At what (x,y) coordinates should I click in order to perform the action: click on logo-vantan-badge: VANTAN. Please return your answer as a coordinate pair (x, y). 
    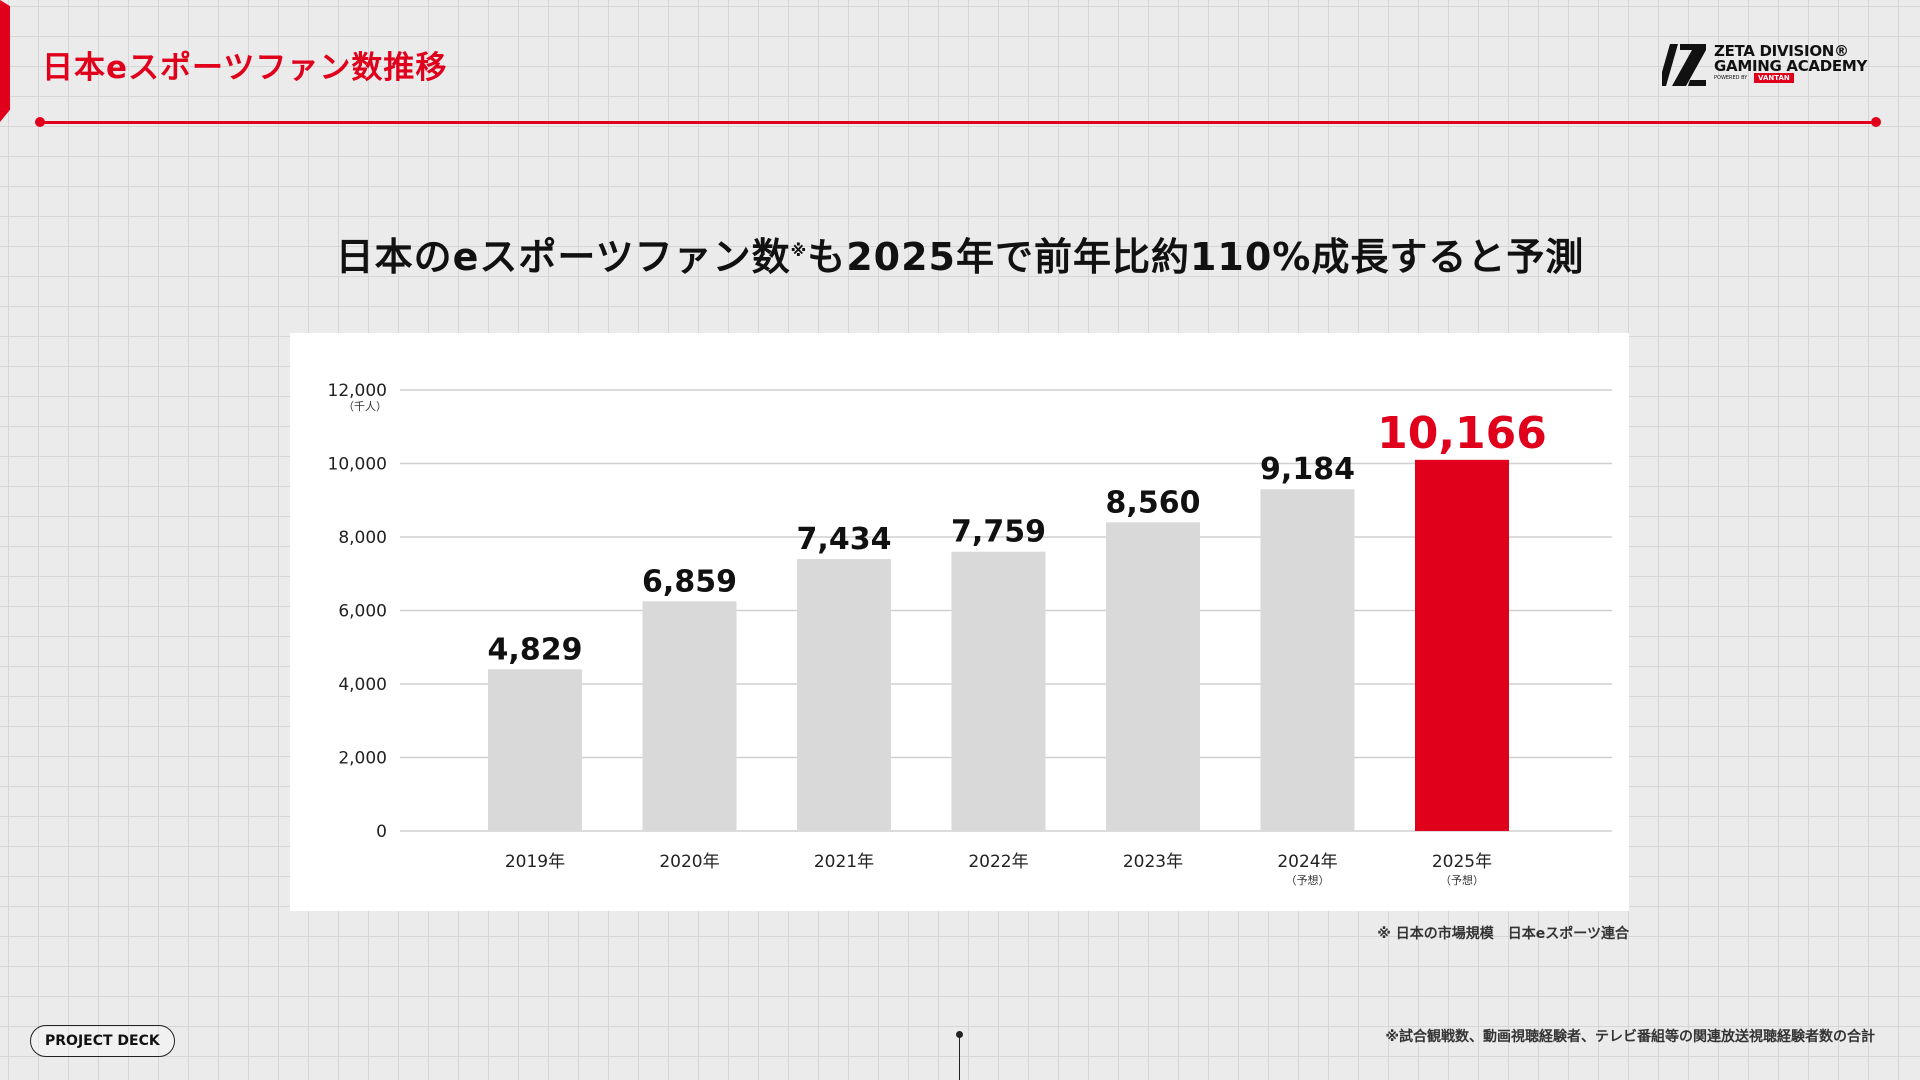
    Looking at the image, I should click on (1774, 78).